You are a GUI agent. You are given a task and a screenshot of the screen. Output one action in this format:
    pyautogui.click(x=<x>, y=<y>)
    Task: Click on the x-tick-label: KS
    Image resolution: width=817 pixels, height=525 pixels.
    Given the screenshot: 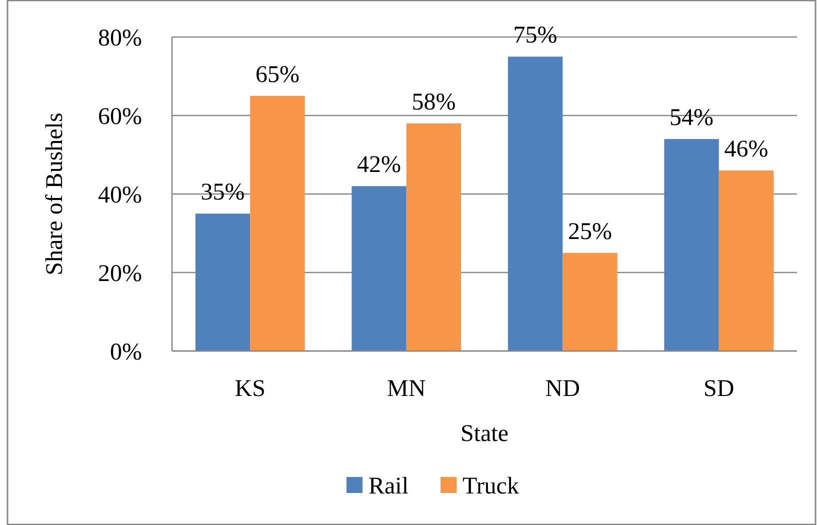 What is the action you would take?
    pyautogui.click(x=250, y=389)
    